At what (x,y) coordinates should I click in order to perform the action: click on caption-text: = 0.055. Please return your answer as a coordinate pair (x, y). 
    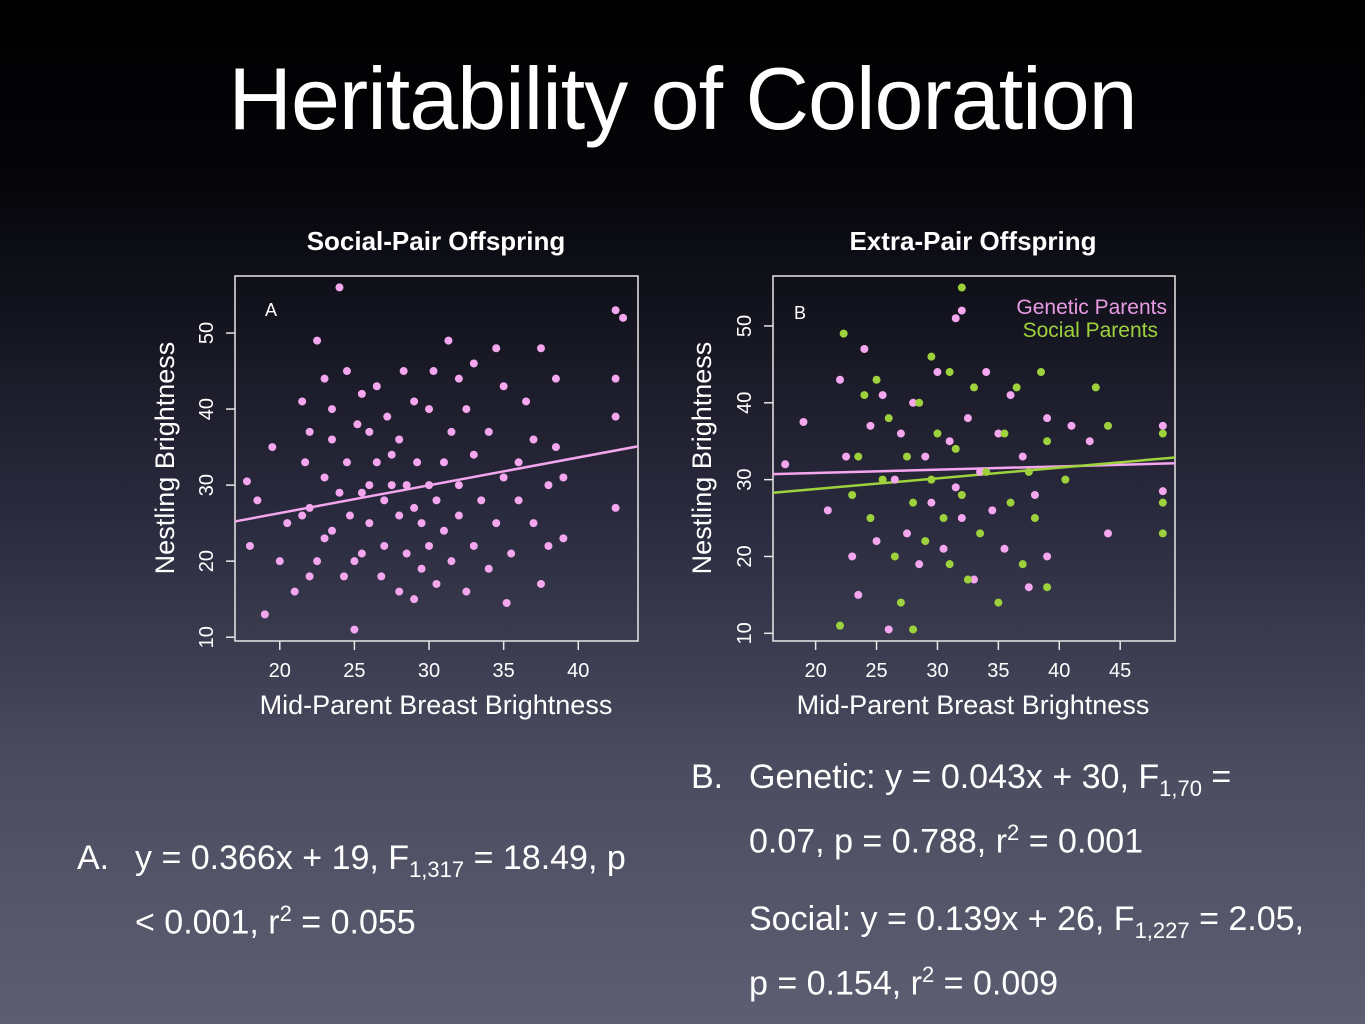
    Looking at the image, I should click on (353, 922).